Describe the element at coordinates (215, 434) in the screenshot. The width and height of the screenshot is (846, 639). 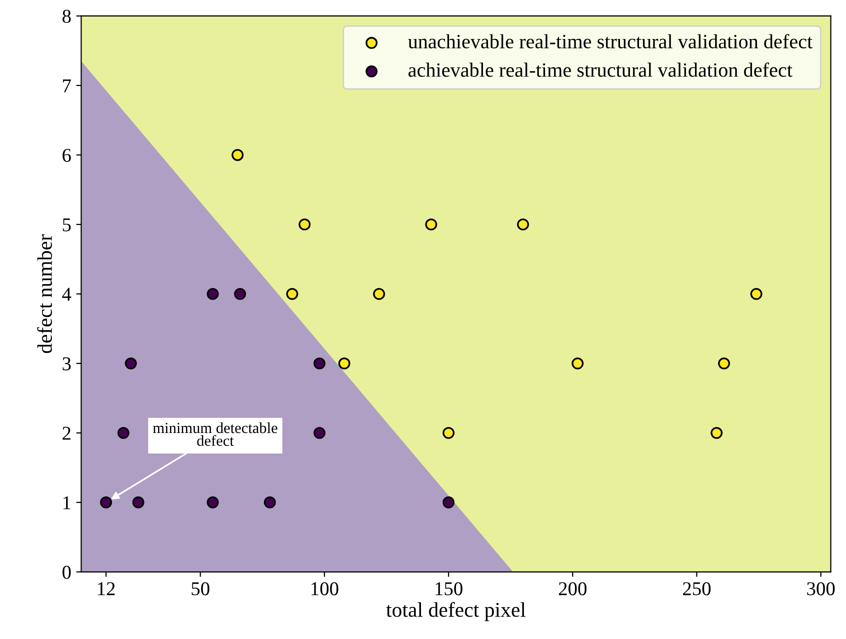
I see `annotation: minimum detectable defect` at that location.